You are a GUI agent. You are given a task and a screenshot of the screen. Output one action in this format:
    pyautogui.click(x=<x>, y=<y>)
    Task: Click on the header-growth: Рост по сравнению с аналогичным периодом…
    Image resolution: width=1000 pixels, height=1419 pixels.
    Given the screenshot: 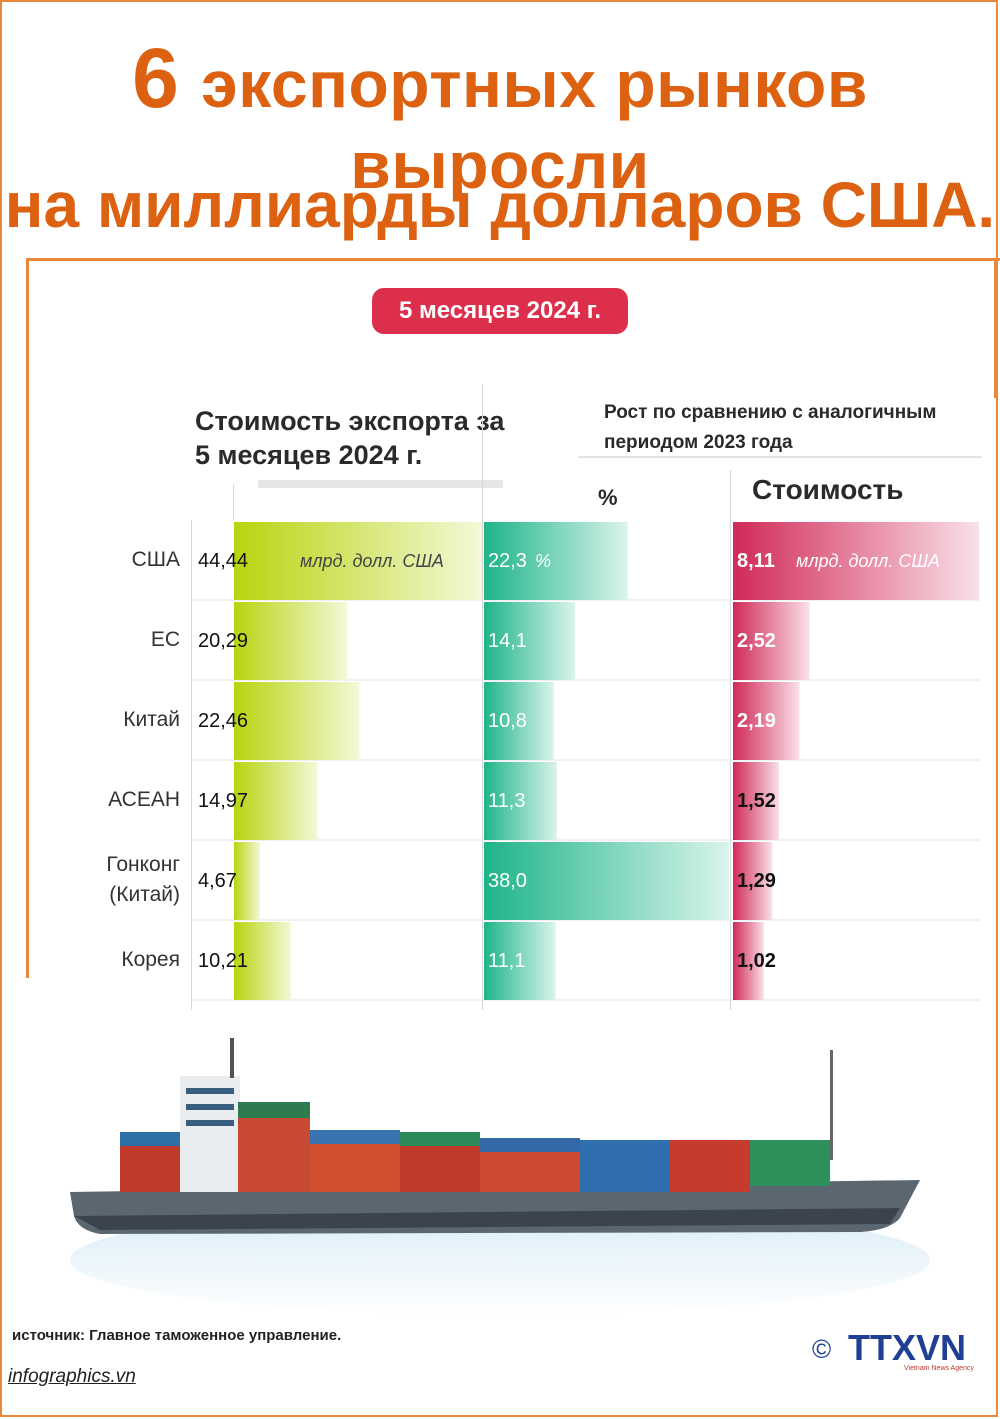 What is the action you would take?
    pyautogui.click(x=770, y=427)
    